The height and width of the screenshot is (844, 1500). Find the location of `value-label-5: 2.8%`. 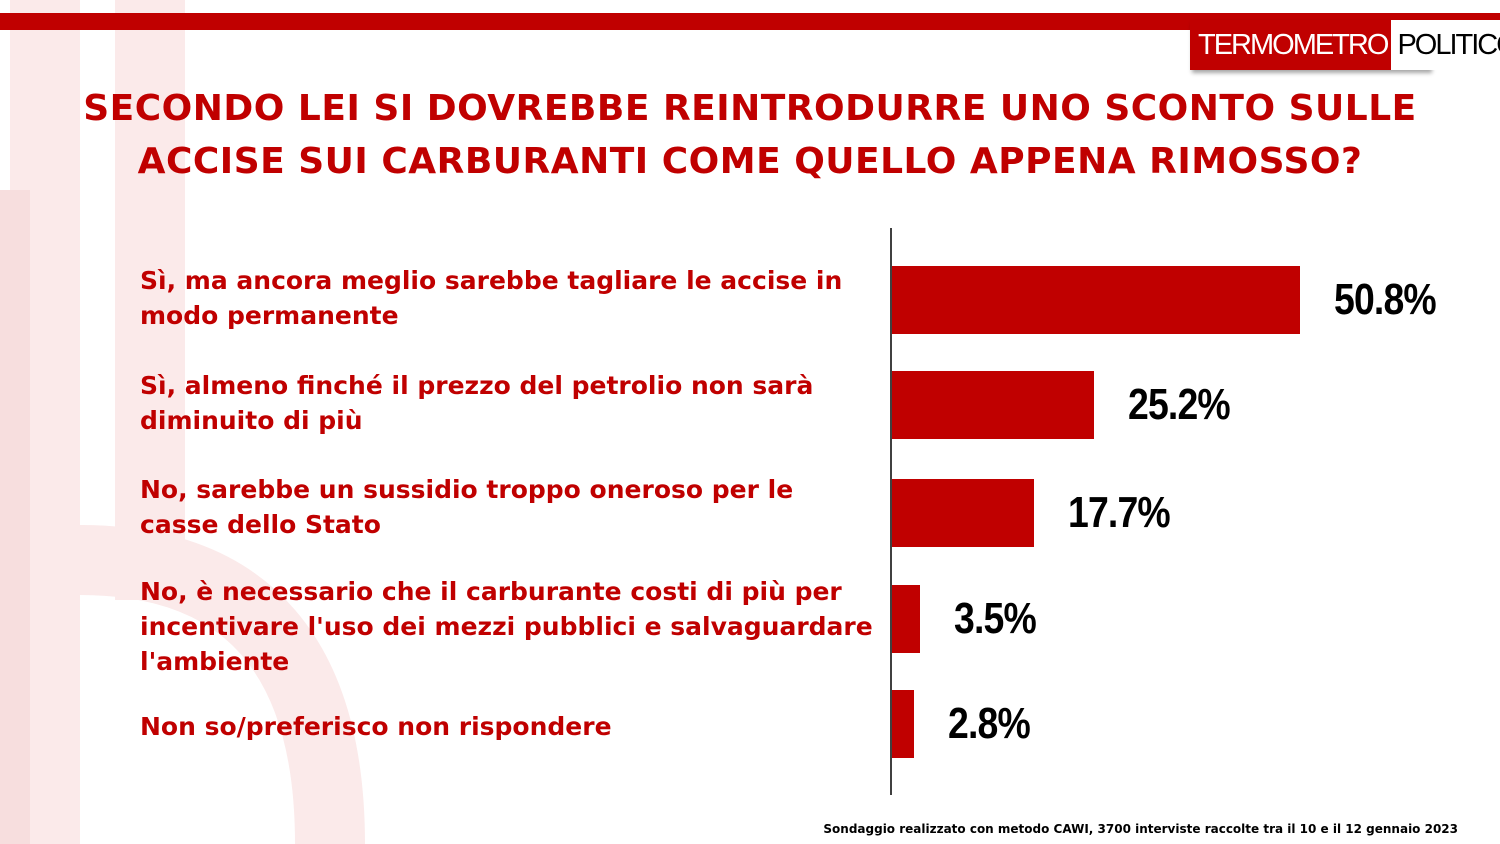

value-label-5: 2.8% is located at coordinates (989, 723).